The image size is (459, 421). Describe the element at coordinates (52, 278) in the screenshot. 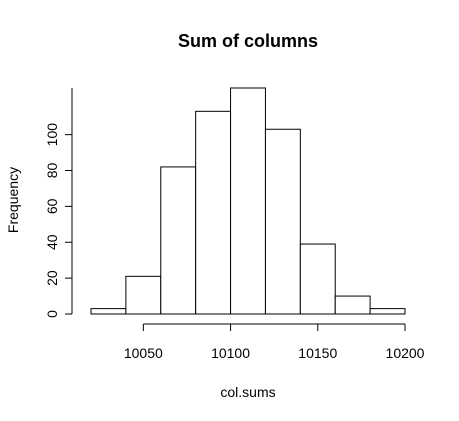

I see `y-tick-label: 20` at that location.